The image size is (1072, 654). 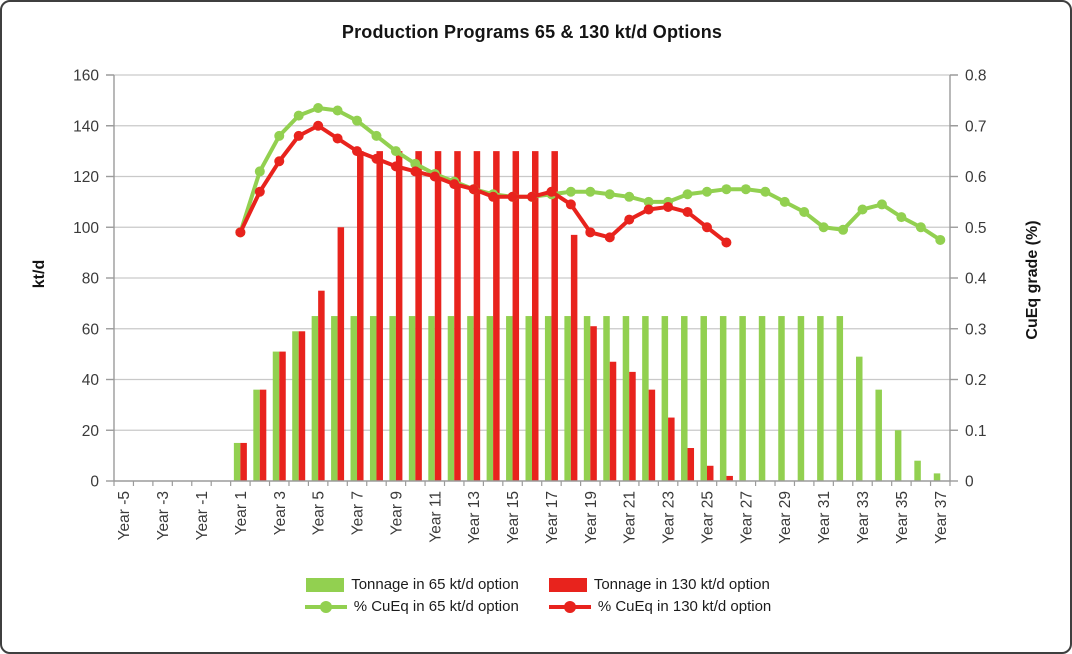 What do you see at coordinates (552, 517) in the screenshot?
I see `svg-text: Year 17` at bounding box center [552, 517].